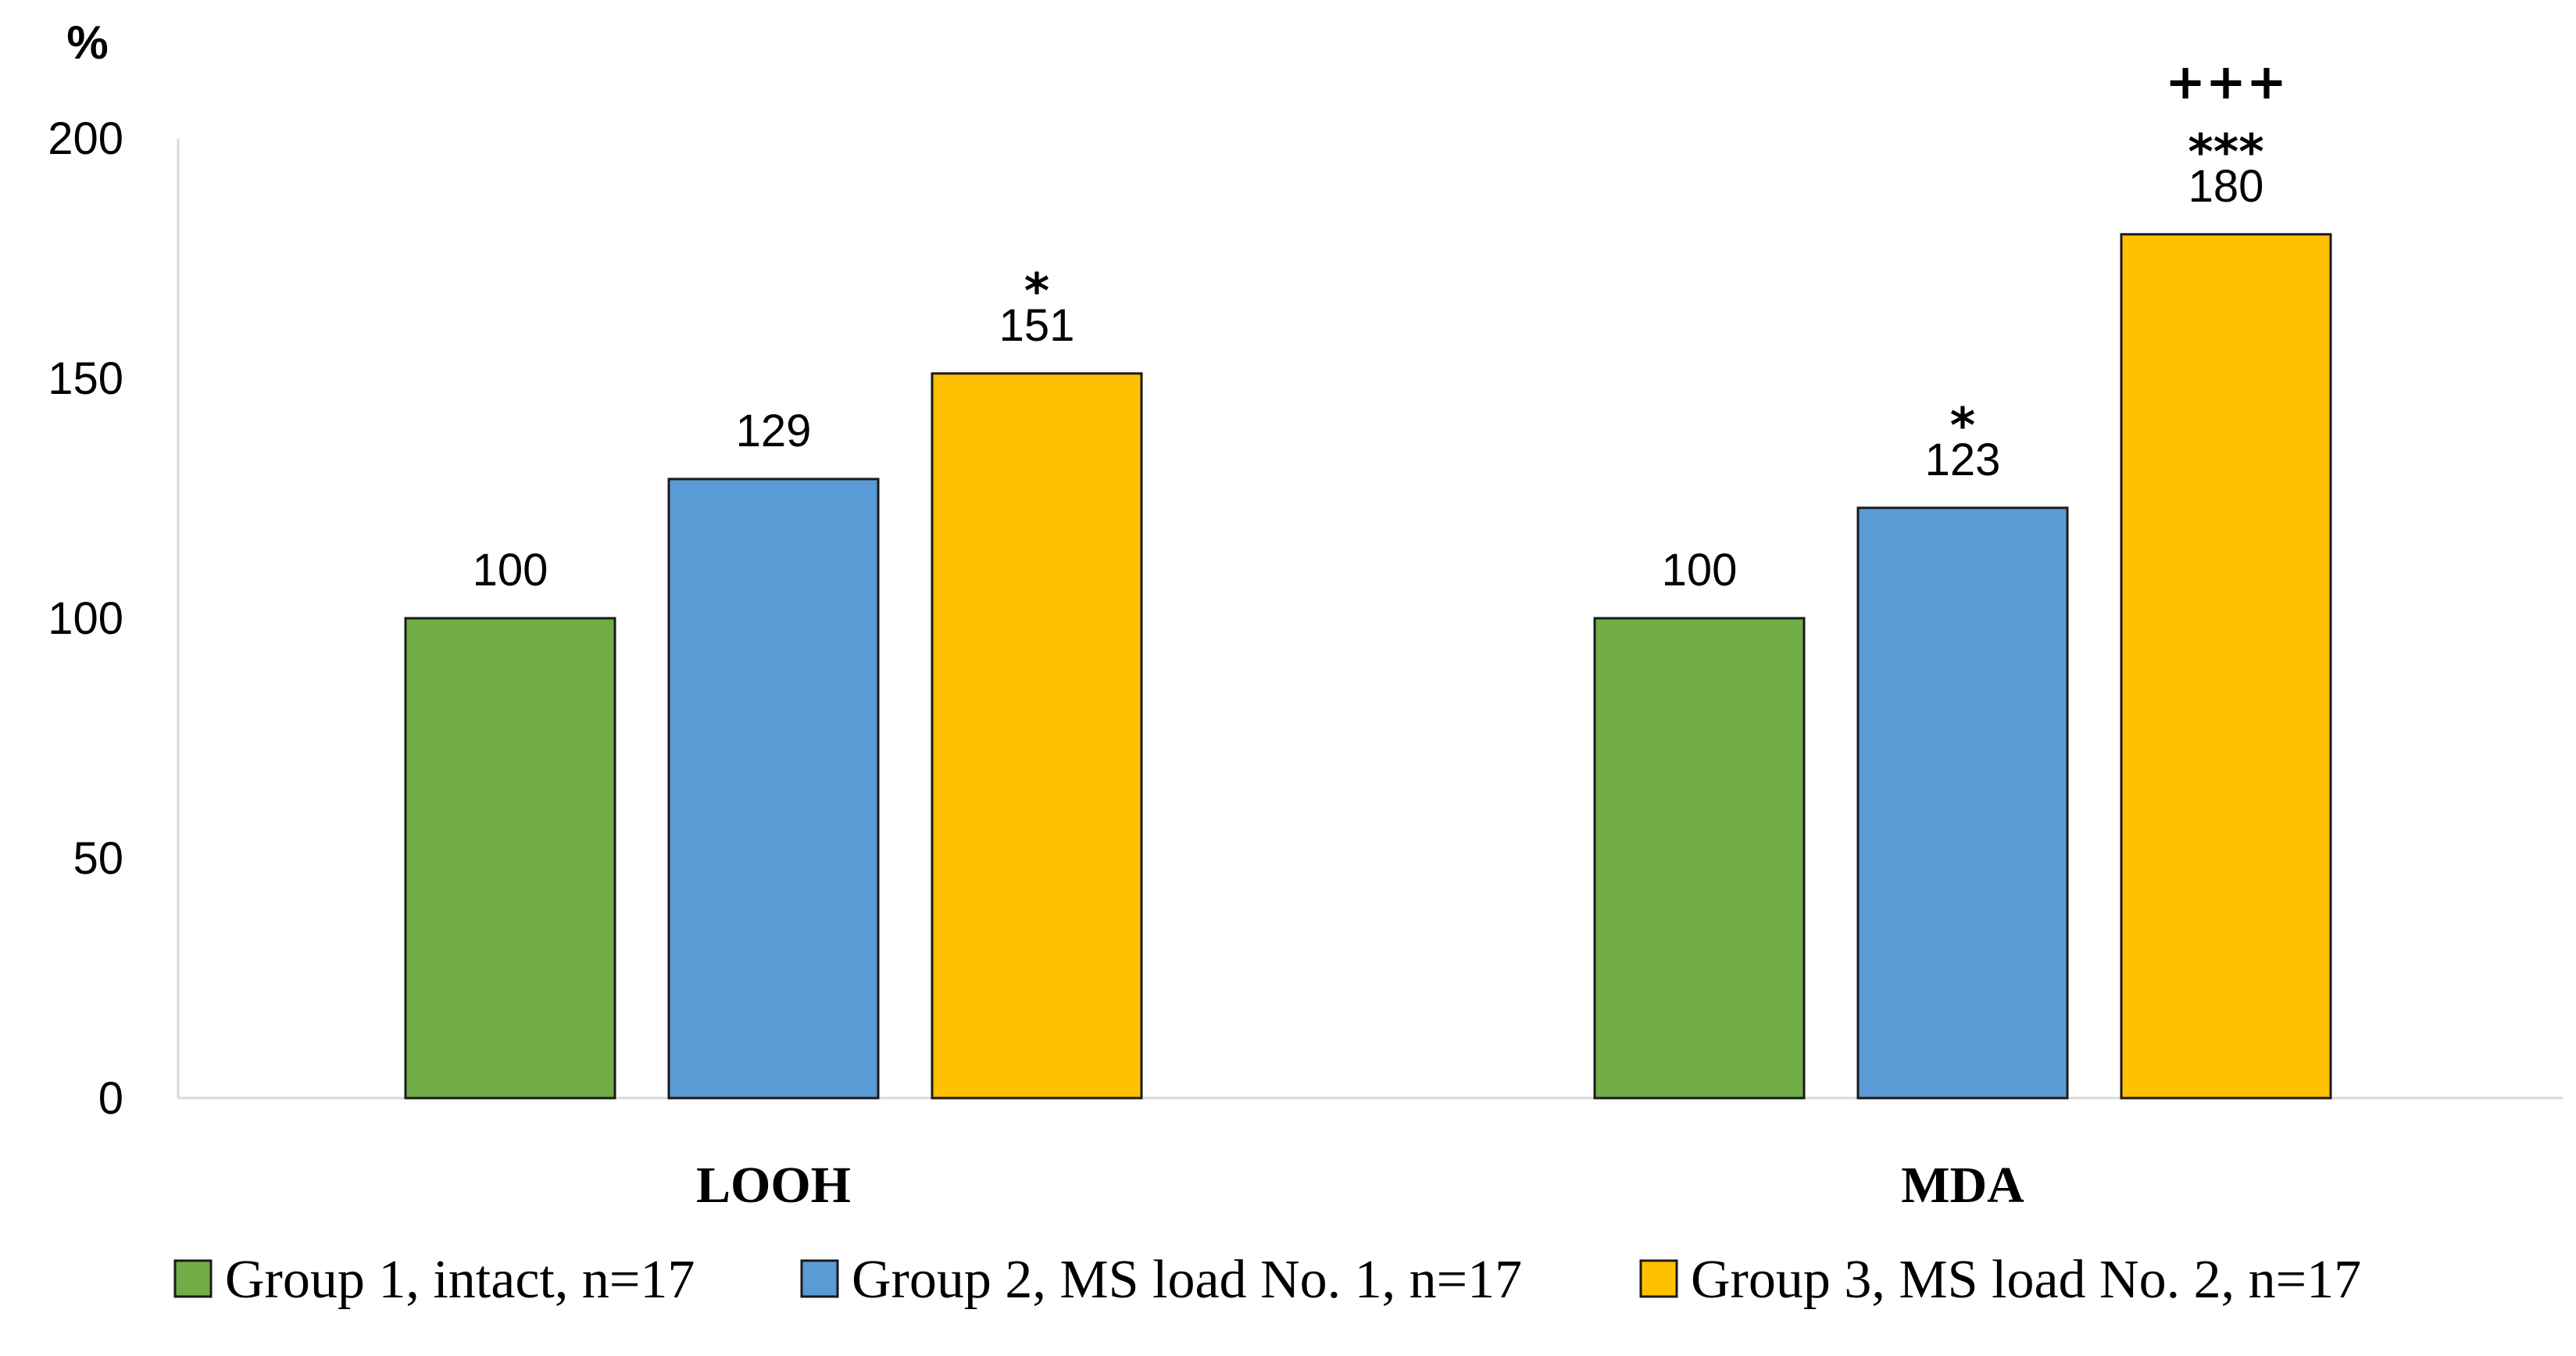  Describe the element at coordinates (2226, 186) in the screenshot. I see `data-label: 180` at that location.